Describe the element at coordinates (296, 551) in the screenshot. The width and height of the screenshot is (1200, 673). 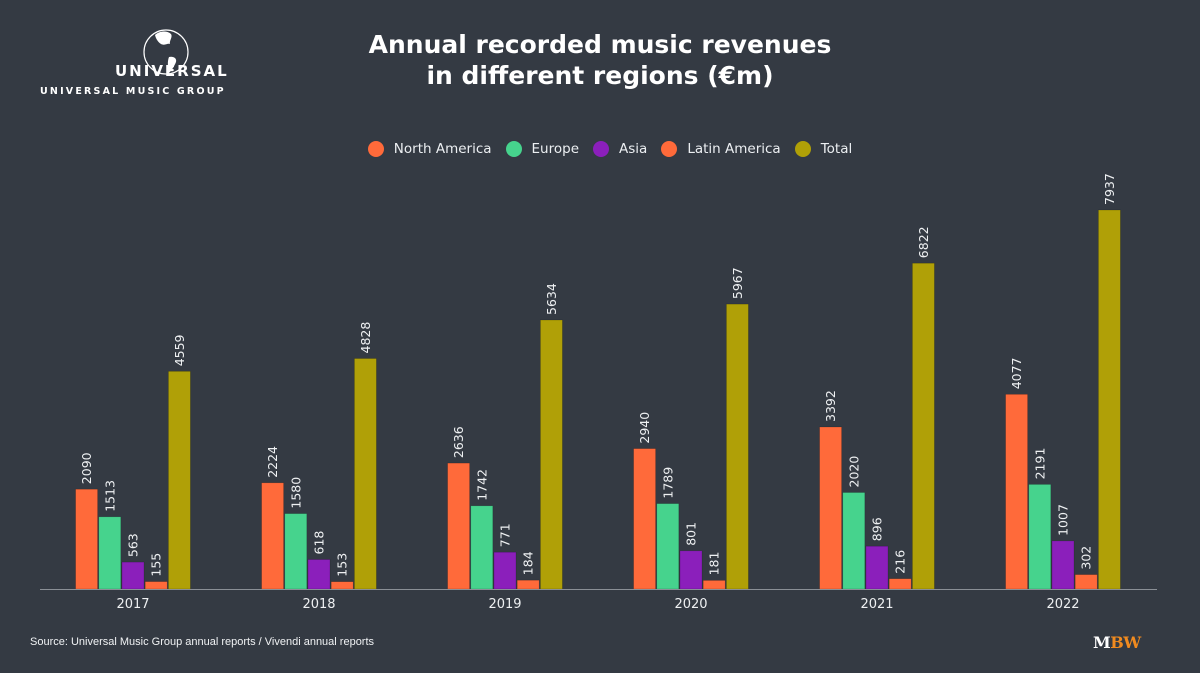
I see `bar-europe-2018` at that location.